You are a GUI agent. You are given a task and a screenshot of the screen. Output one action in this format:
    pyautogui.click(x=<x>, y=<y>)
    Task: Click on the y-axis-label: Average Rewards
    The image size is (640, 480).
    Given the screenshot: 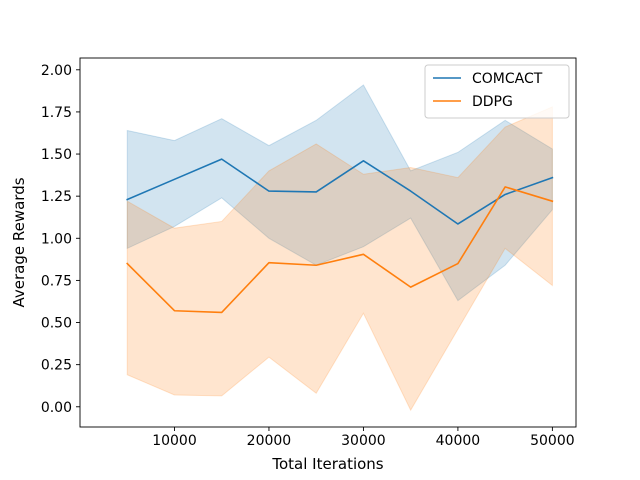 What is the action you would take?
    pyautogui.click(x=19, y=242)
    